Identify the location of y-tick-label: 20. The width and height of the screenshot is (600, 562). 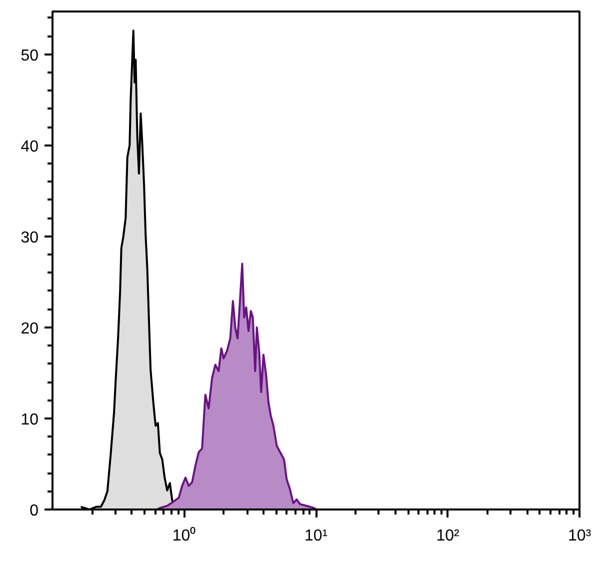
(29, 329).